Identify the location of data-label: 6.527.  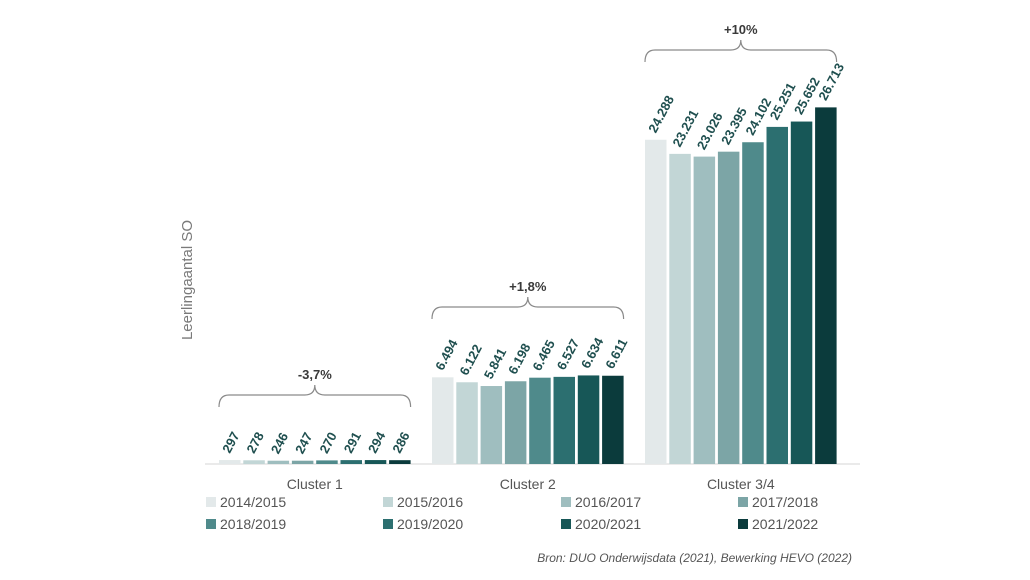
(568, 354).